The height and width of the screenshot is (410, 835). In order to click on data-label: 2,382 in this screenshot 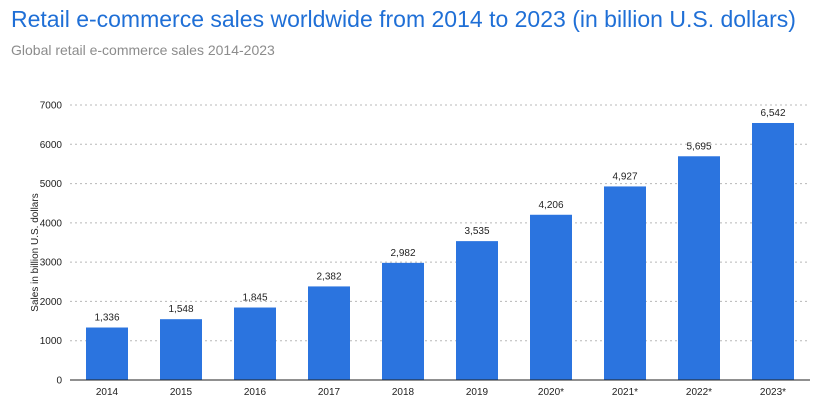, I will do `click(328, 276)`.